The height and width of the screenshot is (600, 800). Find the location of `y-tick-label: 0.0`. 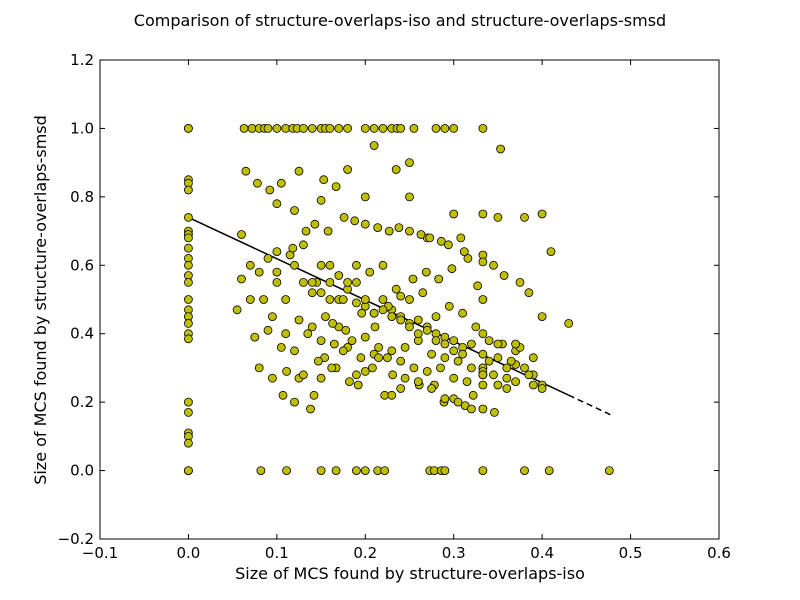

y-tick-label: 0.0 is located at coordinates (82, 471).